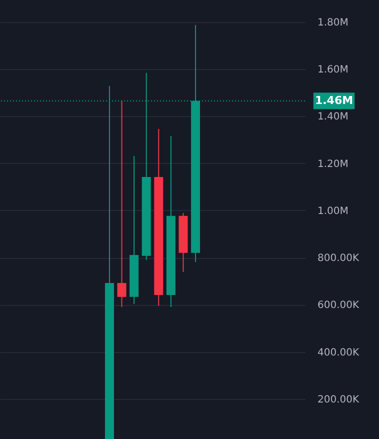  What do you see at coordinates (333, 164) in the screenshot?
I see `y-tick-label: 1.20M` at bounding box center [333, 164].